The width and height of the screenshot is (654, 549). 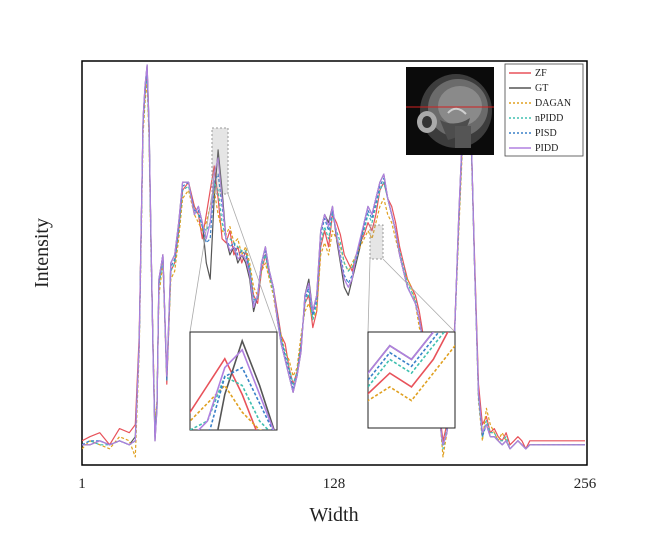 I want to click on legend-label-zf: ZF, so click(x=541, y=73).